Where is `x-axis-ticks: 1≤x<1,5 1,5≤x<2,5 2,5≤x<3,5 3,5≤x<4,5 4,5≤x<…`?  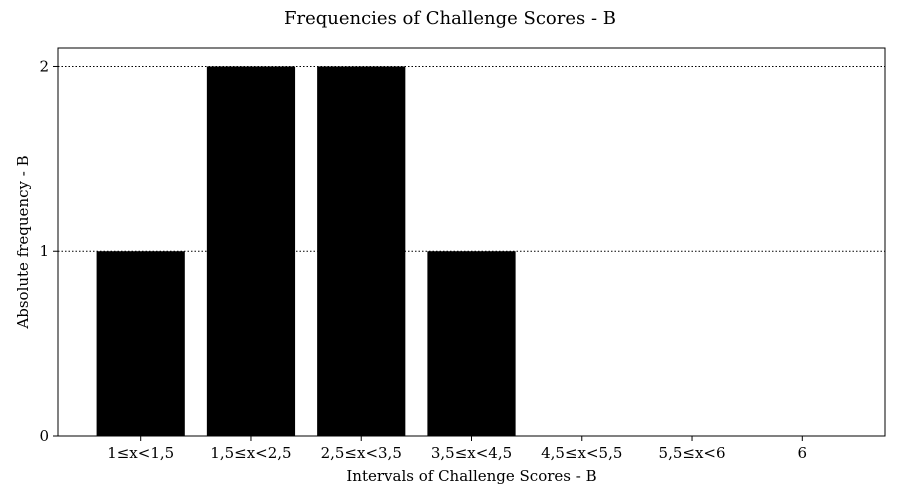
x-axis-ticks: 1≤x<1,5 1,5≤x<2,5 2,5≤x<3,5 3,5≤x<4,5 4,5≤x<… is located at coordinates (457, 449).